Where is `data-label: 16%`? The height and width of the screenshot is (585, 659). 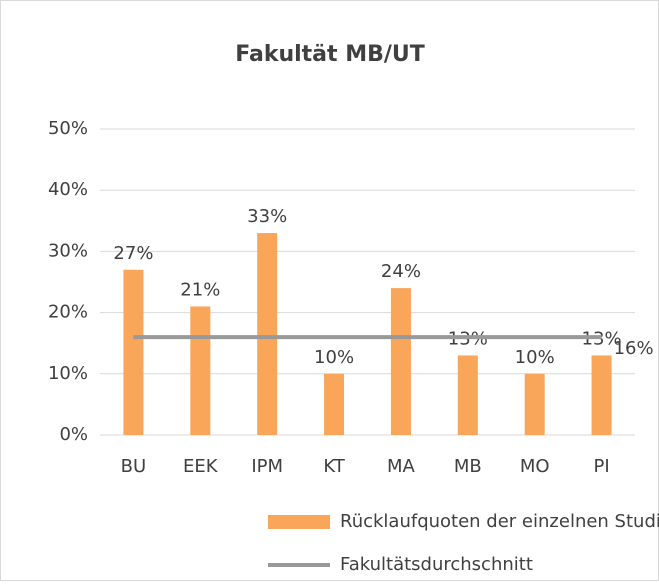 data-label: 16% is located at coordinates (634, 348).